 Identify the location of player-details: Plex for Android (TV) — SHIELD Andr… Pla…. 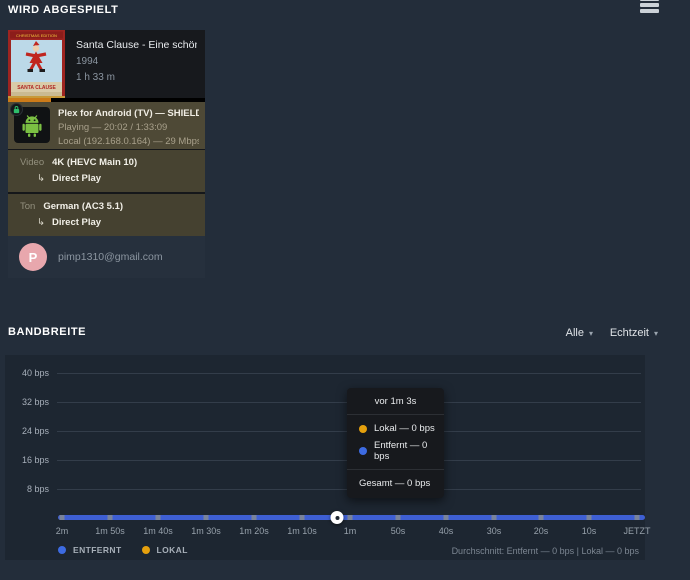
(128, 128).